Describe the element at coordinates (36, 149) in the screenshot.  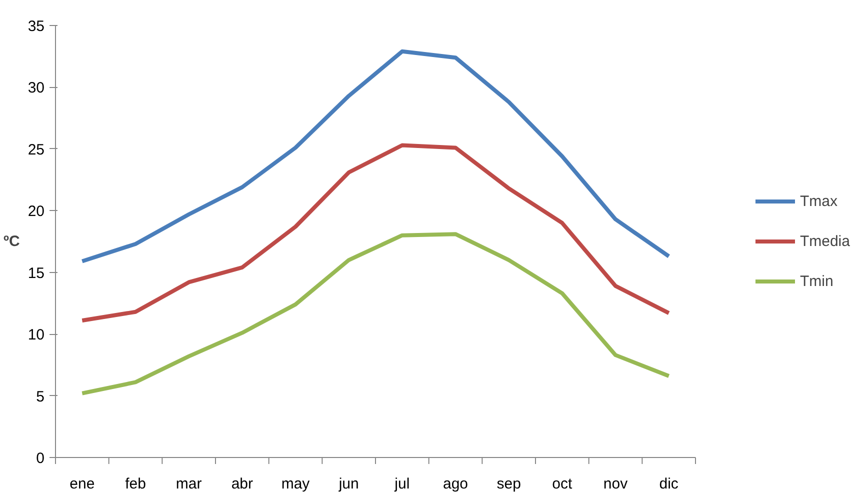
I see `y-tick-label: 25` at that location.